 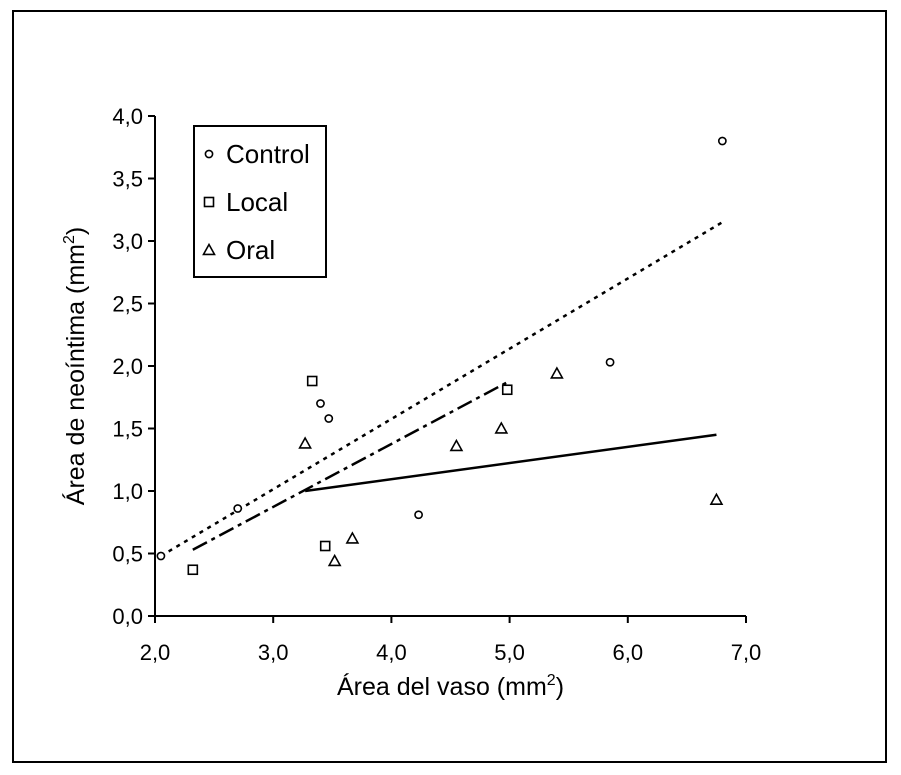 I want to click on legend: Control Local Oral, so click(x=260, y=201).